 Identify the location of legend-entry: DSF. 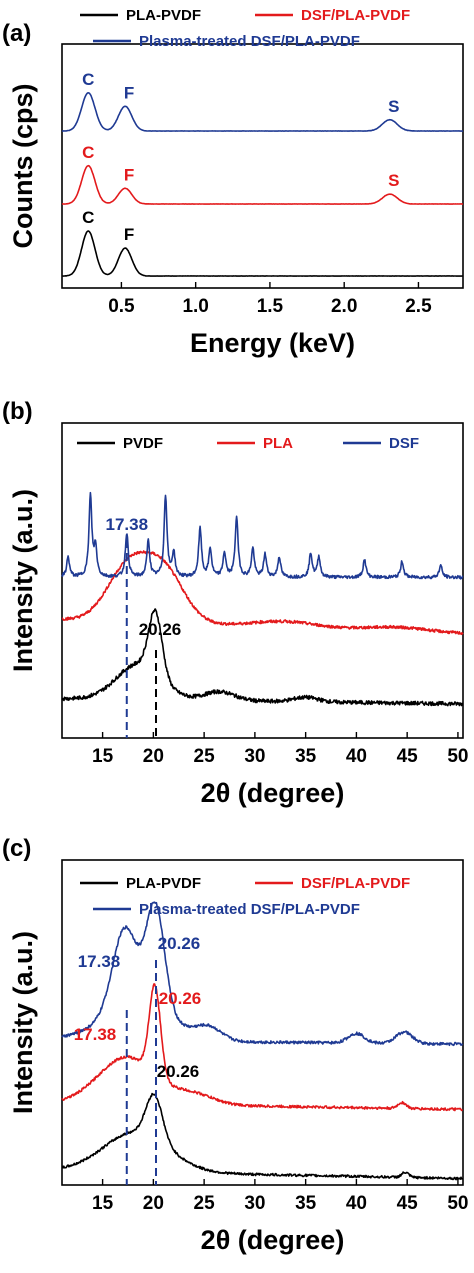
(404, 443).